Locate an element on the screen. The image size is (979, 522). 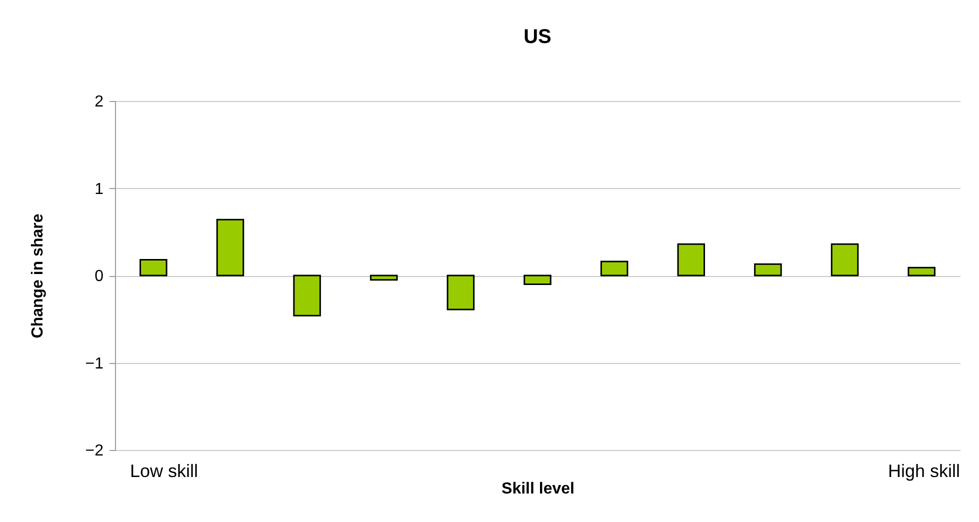
text: High skill is located at coordinates (924, 471).